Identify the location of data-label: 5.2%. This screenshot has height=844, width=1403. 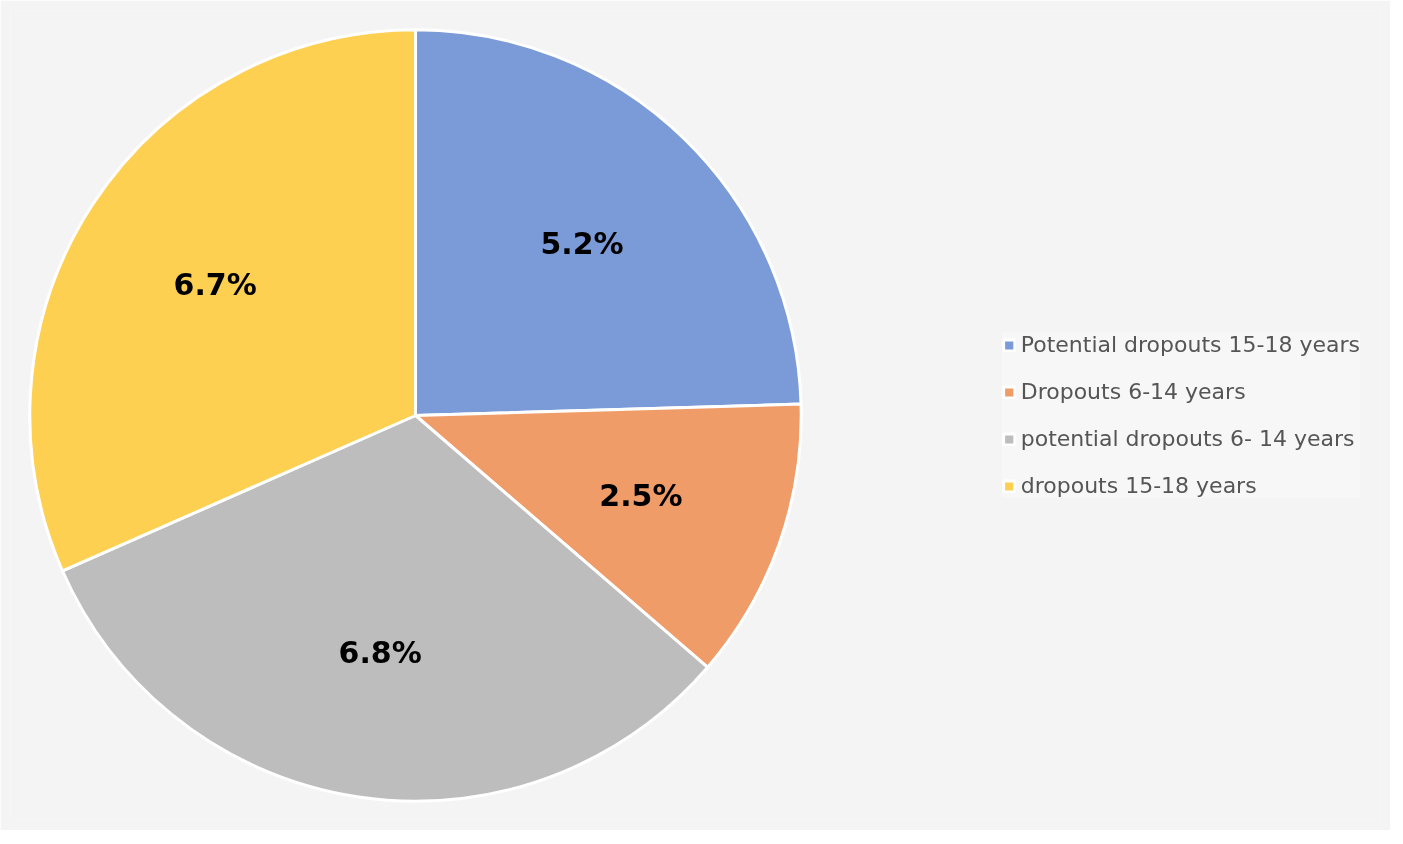
(582, 244).